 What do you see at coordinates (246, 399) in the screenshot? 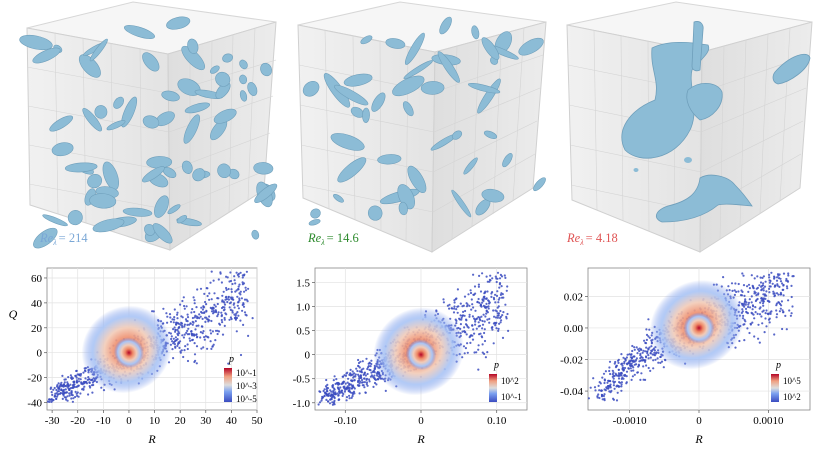
I see `legend-label: 10^-5` at bounding box center [246, 399].